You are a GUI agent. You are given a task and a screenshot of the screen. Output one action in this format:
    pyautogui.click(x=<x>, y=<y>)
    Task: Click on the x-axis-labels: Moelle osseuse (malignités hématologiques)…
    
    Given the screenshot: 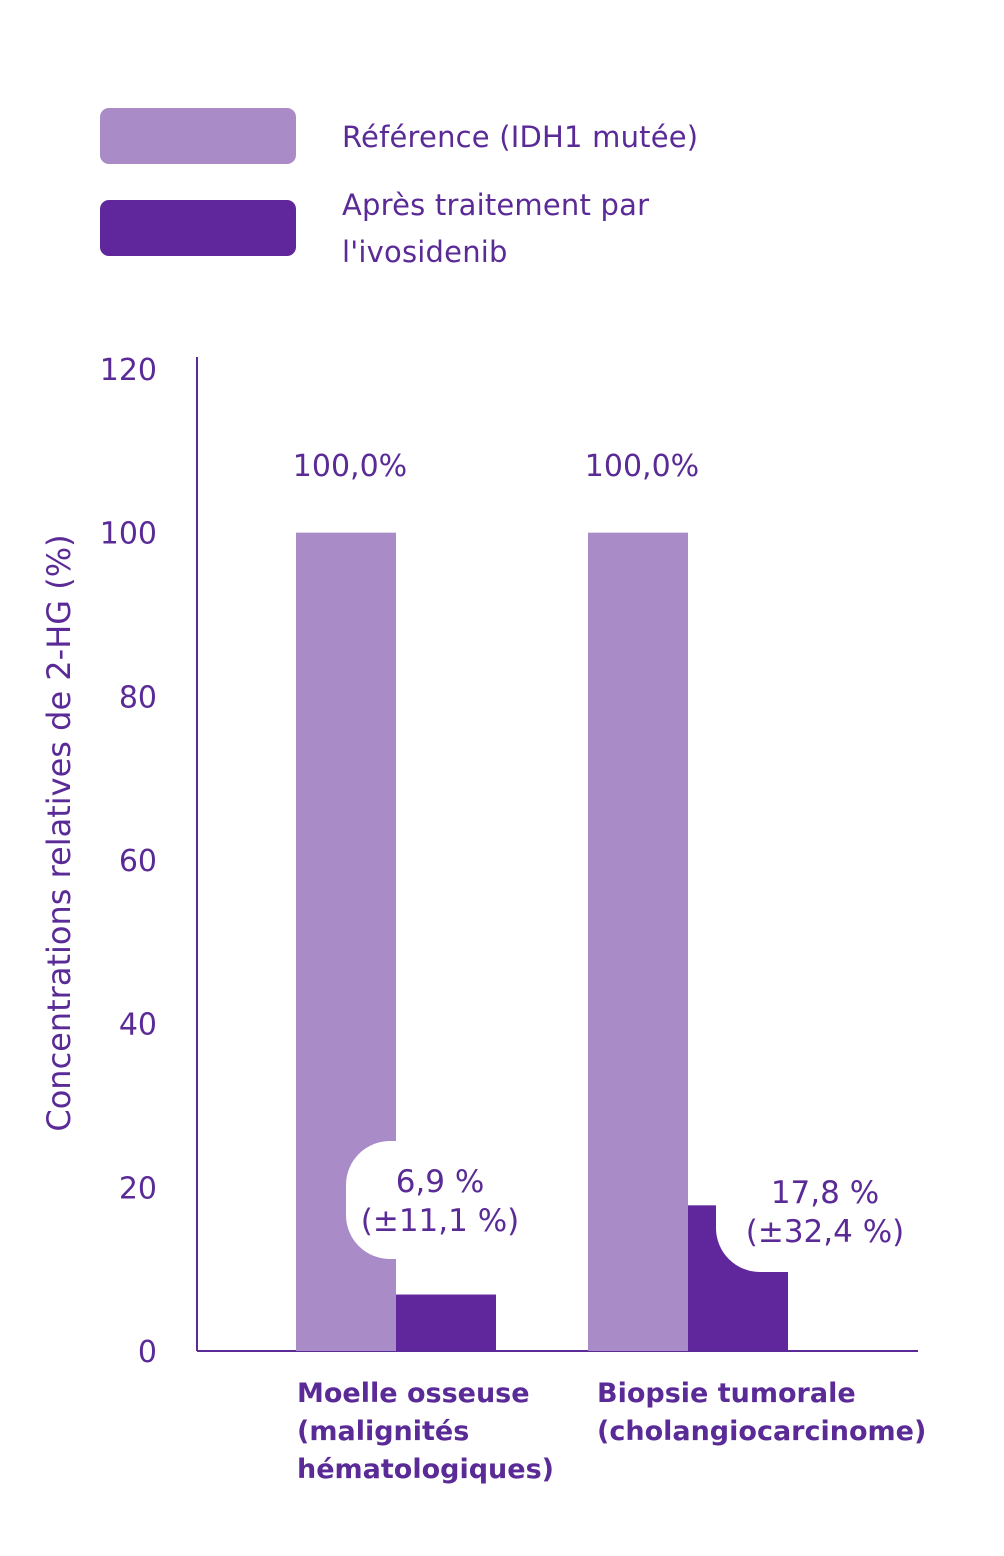 What is the action you would take?
    pyautogui.click(x=611, y=1431)
    